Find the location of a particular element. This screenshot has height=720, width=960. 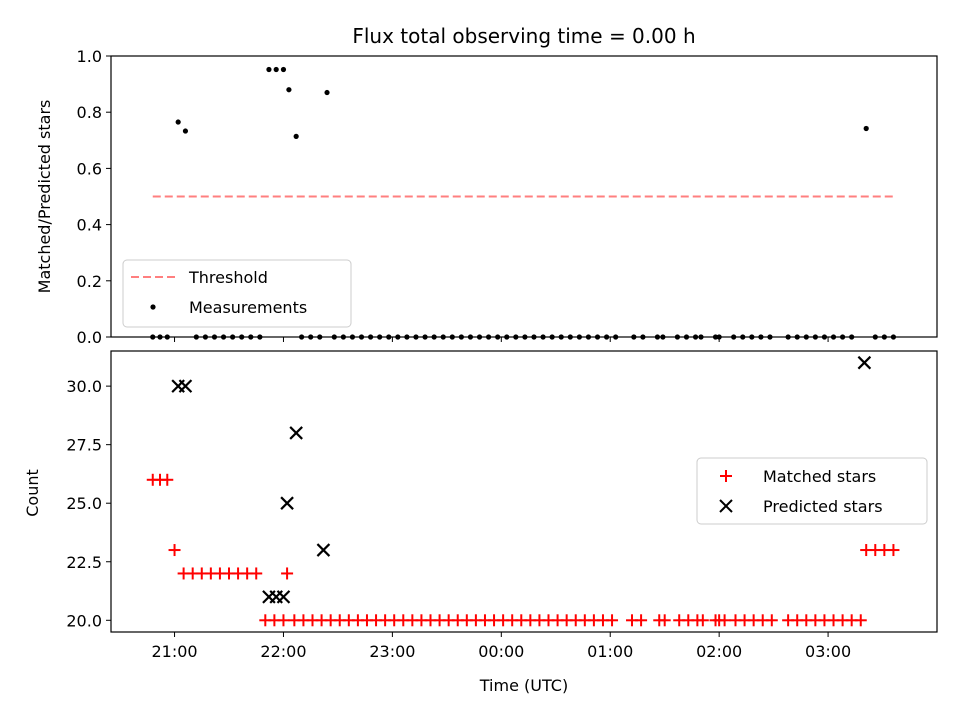

bottom-y-tick-label: 30.0 is located at coordinates (84, 386).